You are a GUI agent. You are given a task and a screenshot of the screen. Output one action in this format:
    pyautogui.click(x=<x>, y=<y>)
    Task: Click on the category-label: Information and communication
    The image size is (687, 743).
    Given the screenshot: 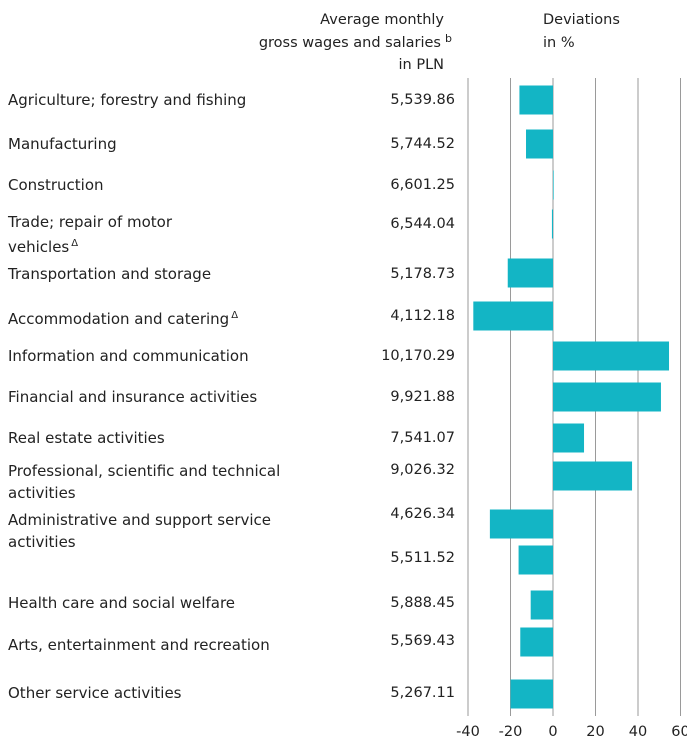 What is the action you would take?
    pyautogui.click(x=173, y=356)
    